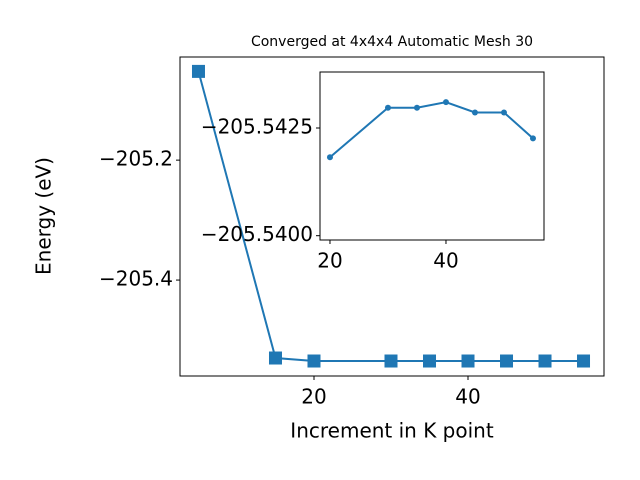 The height and width of the screenshot is (480, 640). I want to click on chart-title: Converged at 4x4x4 Automatic Mesh 30, so click(392, 42).